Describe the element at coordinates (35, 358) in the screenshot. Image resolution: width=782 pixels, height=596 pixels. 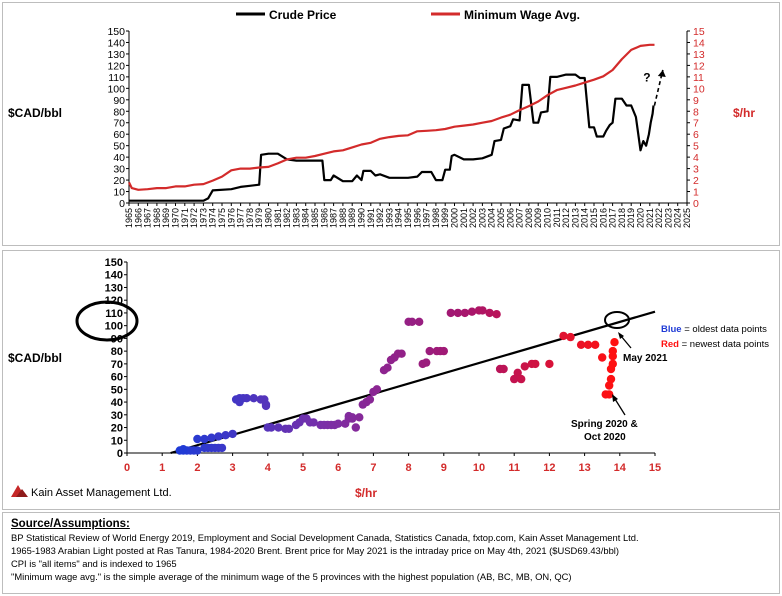
I see `bottom-y-axis-title: $CAD/bbl` at that location.